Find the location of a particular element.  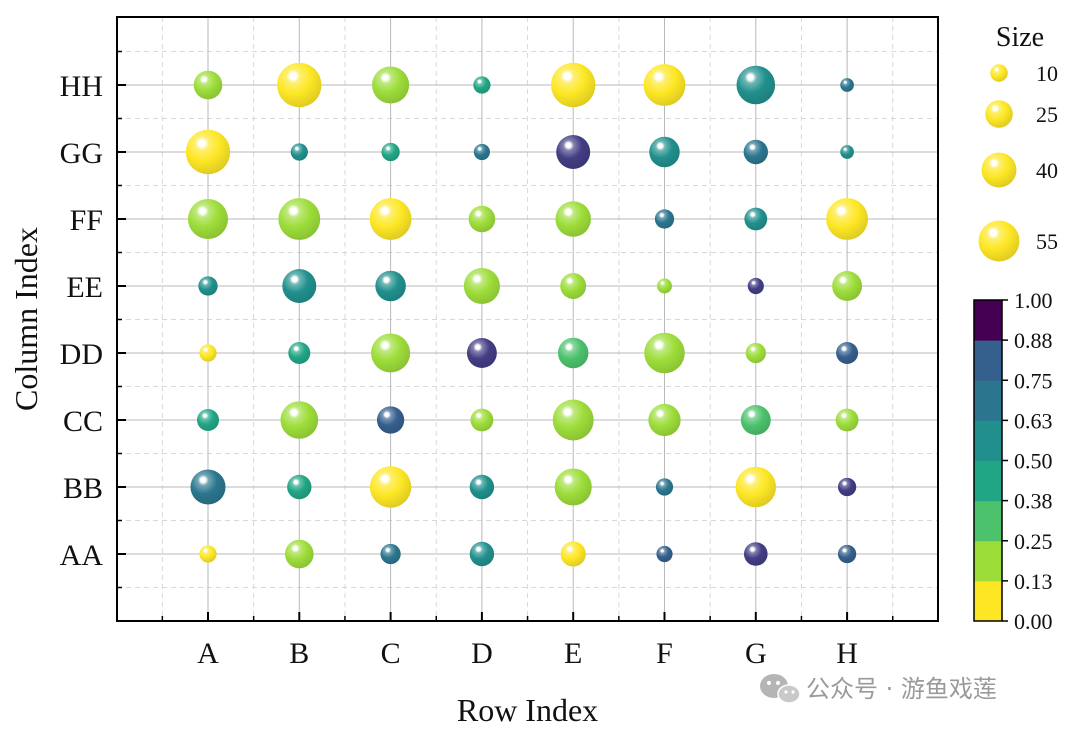

x-tick-label: H is located at coordinates (847, 653).